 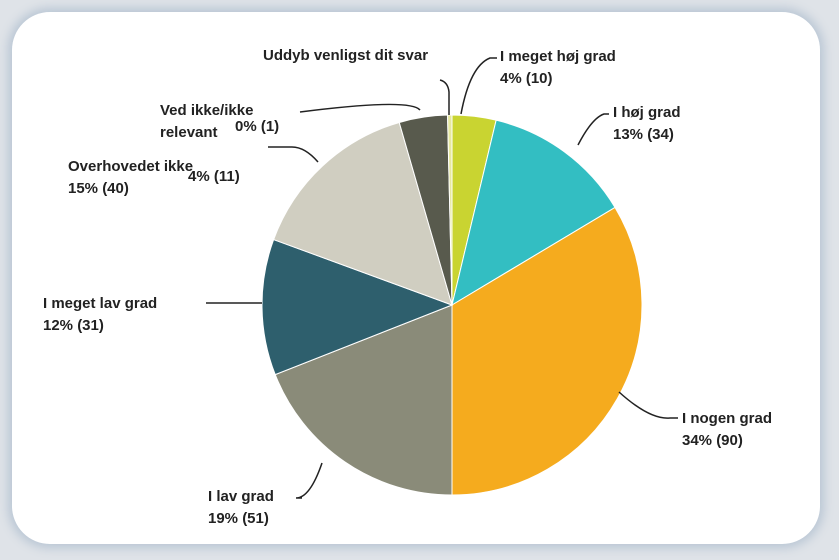 I want to click on slice-value-label: 4% (10), so click(x=526, y=78).